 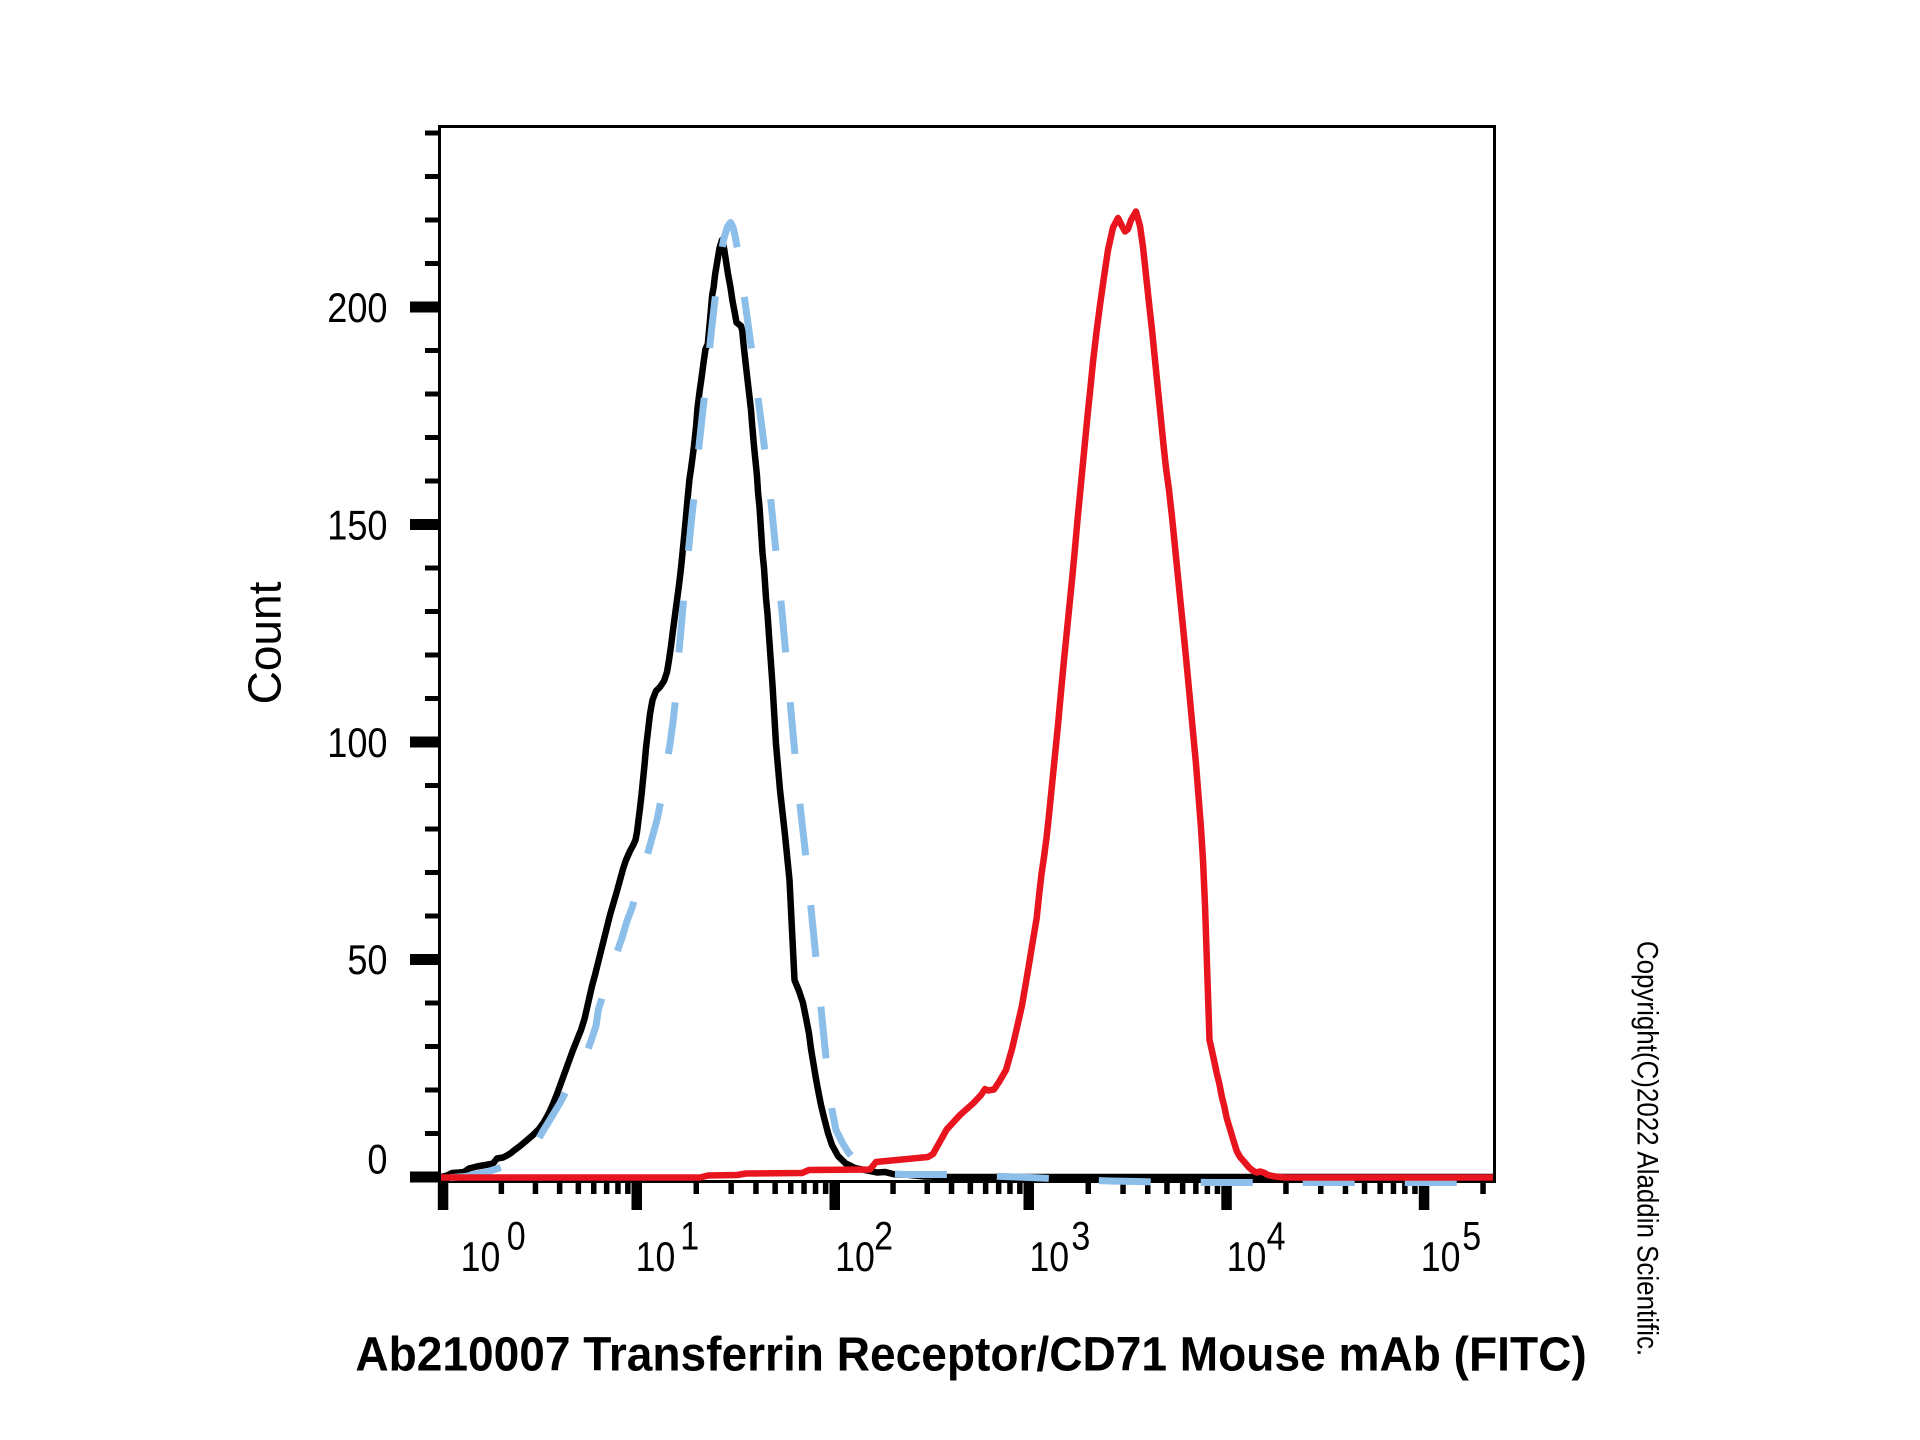 What do you see at coordinates (357, 309) in the screenshot?
I see `svg-text: 200` at bounding box center [357, 309].